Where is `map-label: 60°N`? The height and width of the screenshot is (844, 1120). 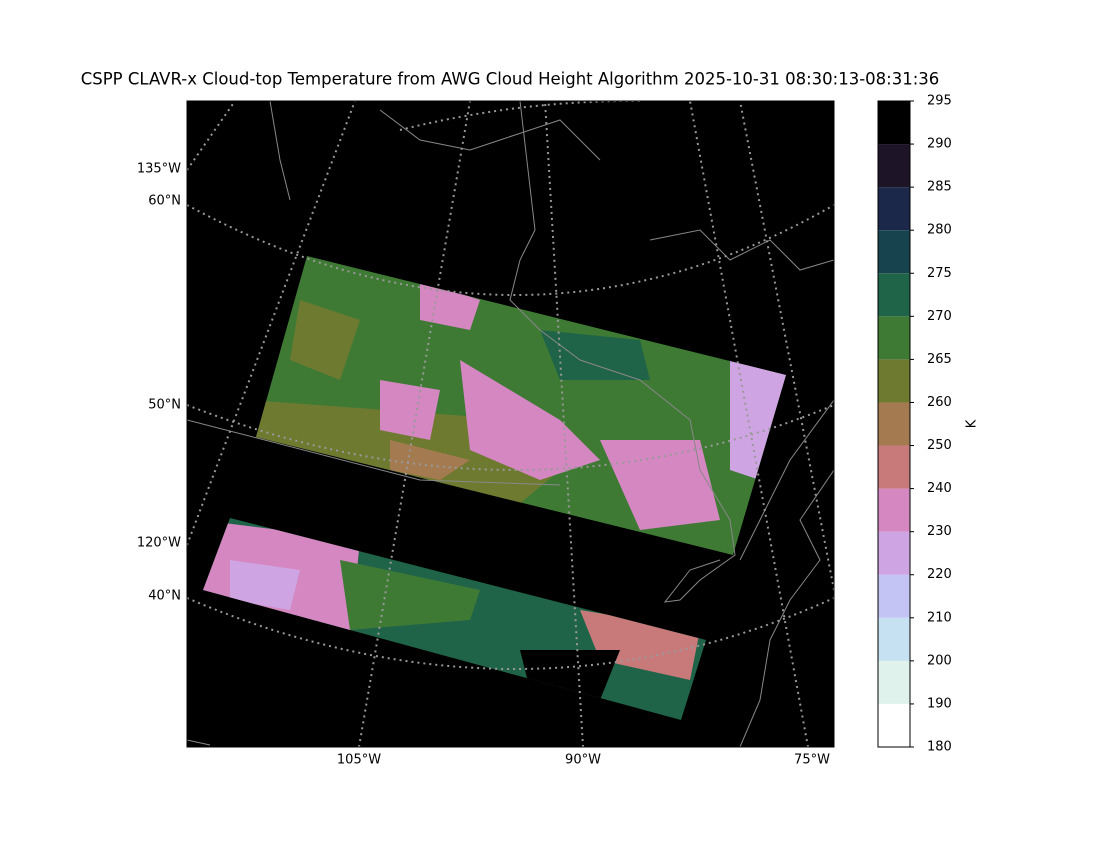
map-label: 60°N is located at coordinates (164, 201).